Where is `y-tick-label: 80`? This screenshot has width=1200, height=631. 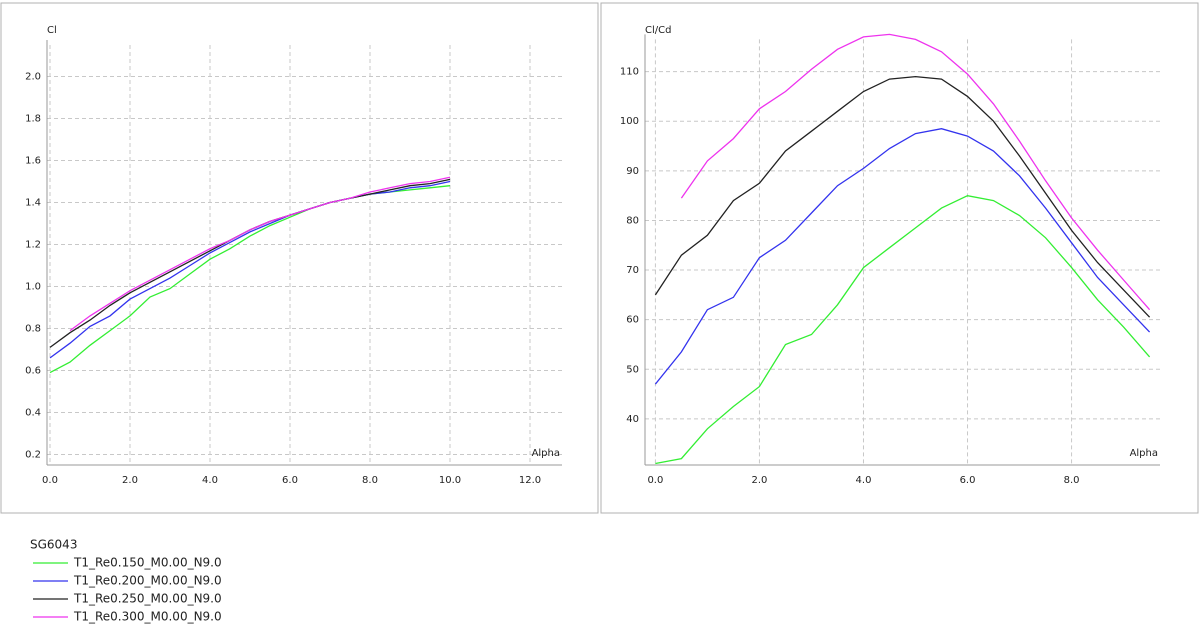
y-tick-label: 80 is located at coordinates (632, 220).